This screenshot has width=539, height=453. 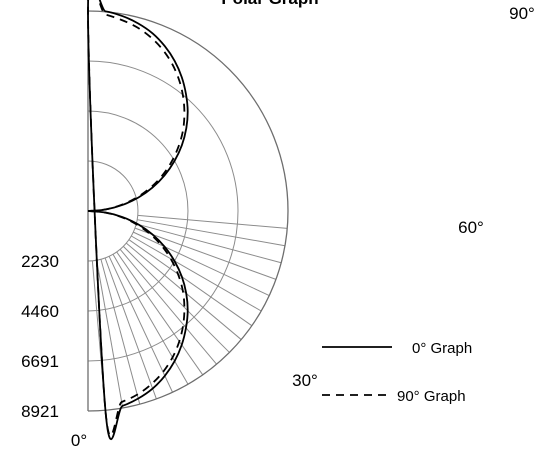 I want to click on radial-tick-label-2230: 2230, so click(x=40, y=261).